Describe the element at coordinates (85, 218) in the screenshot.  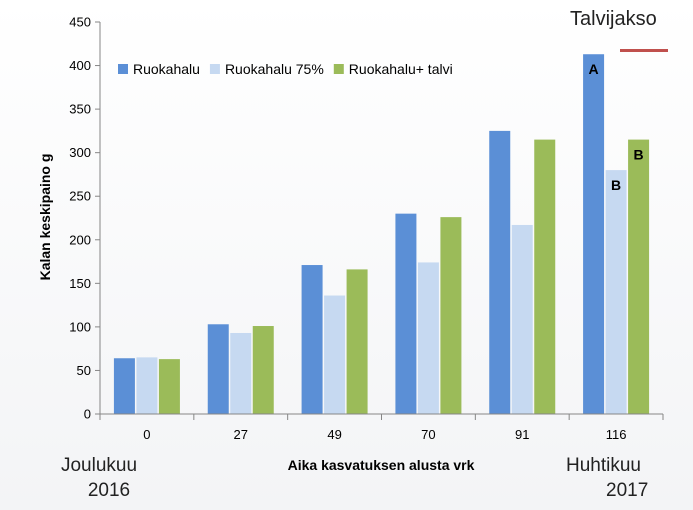
I see `y-axis: 0 50 100 150 200 250 300 350 400 450` at that location.